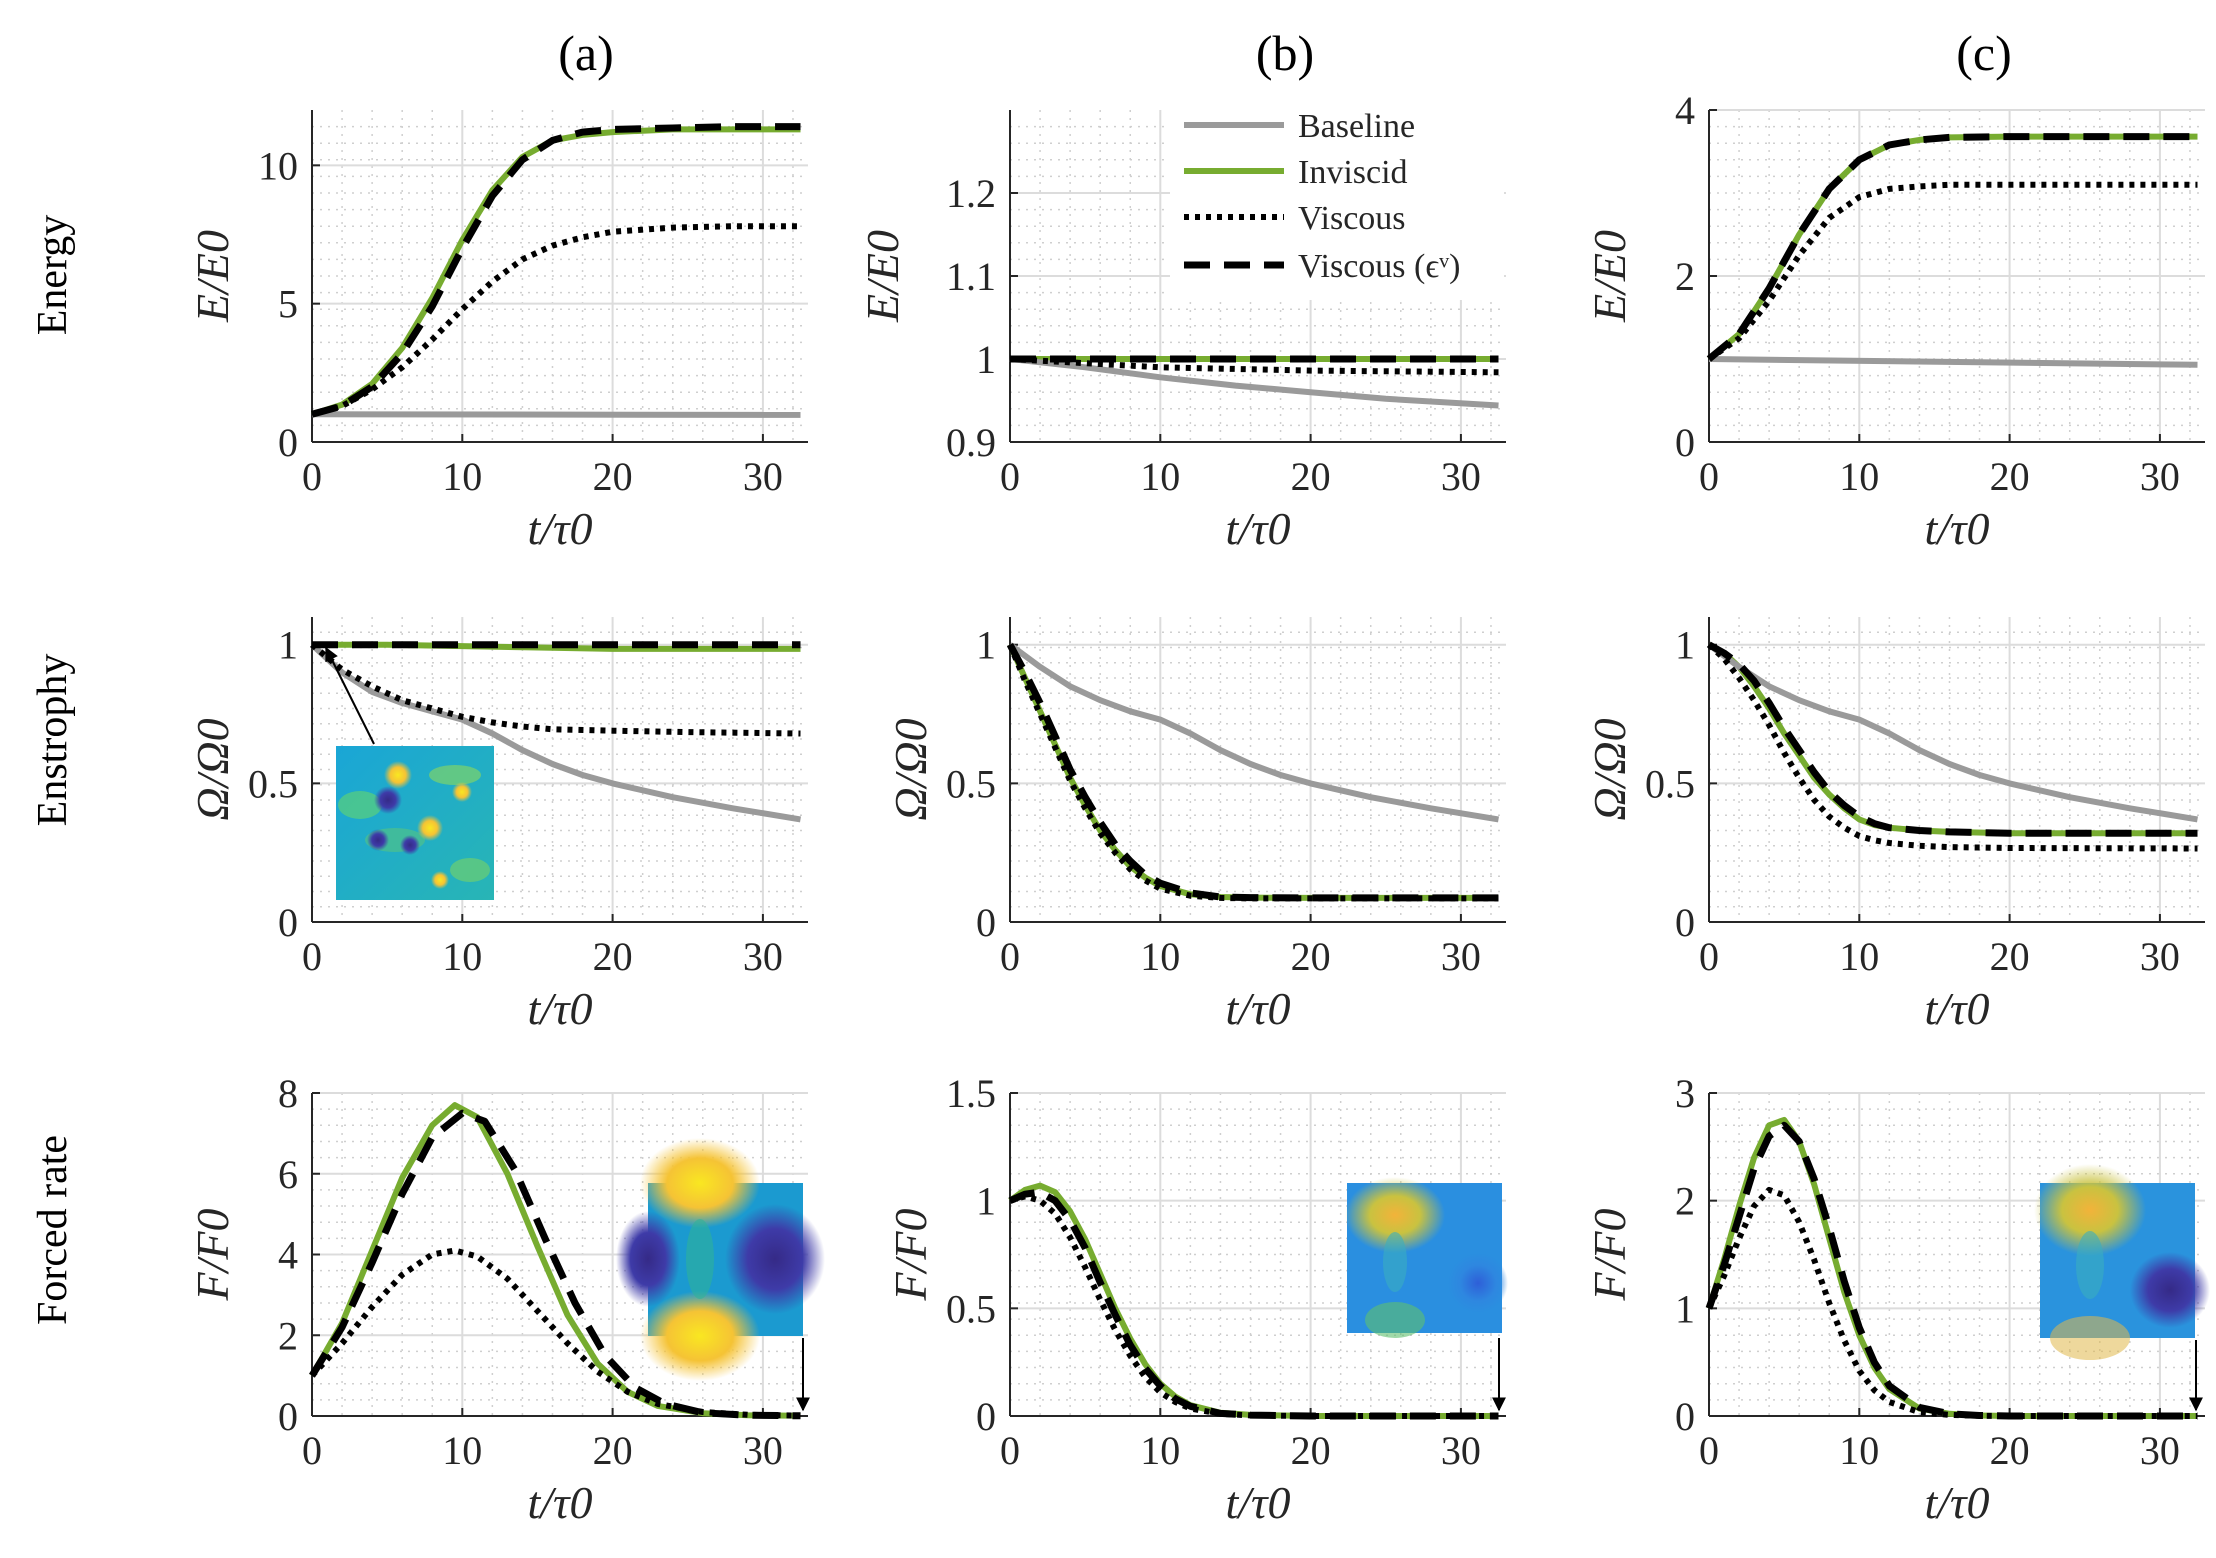 The height and width of the screenshot is (1558, 2216). What do you see at coordinates (1426, 1257) in the screenshot?
I see `inset-forcing-field-b` at bounding box center [1426, 1257].